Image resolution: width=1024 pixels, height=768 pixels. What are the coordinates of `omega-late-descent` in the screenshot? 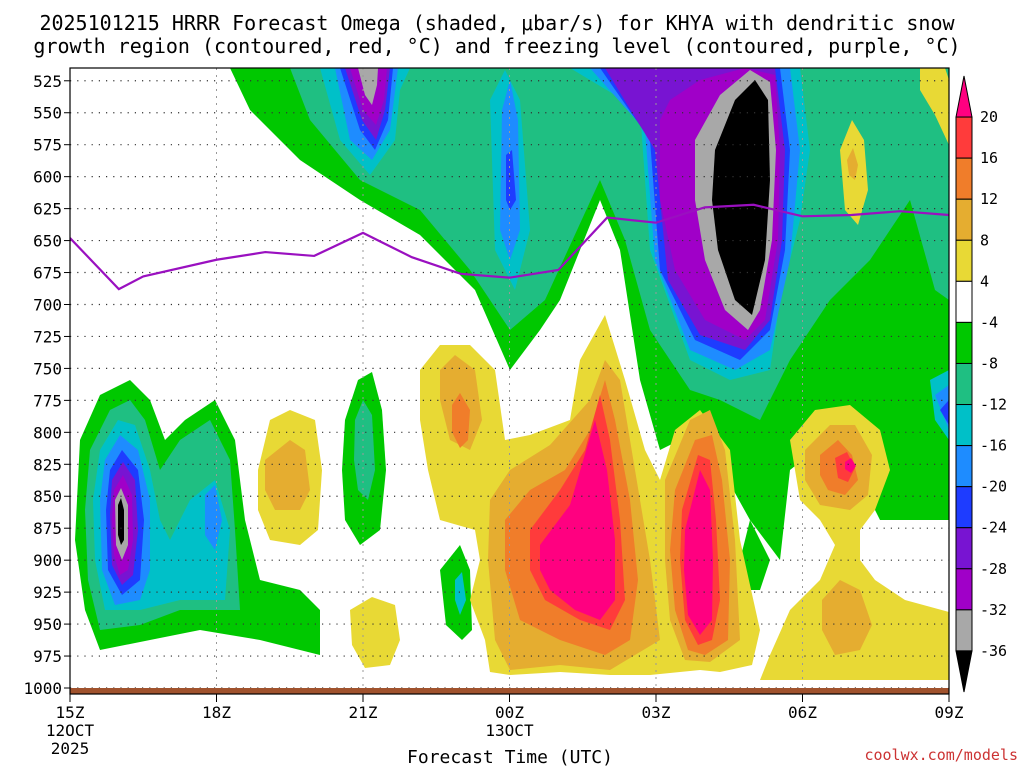 It's located at (854, 374).